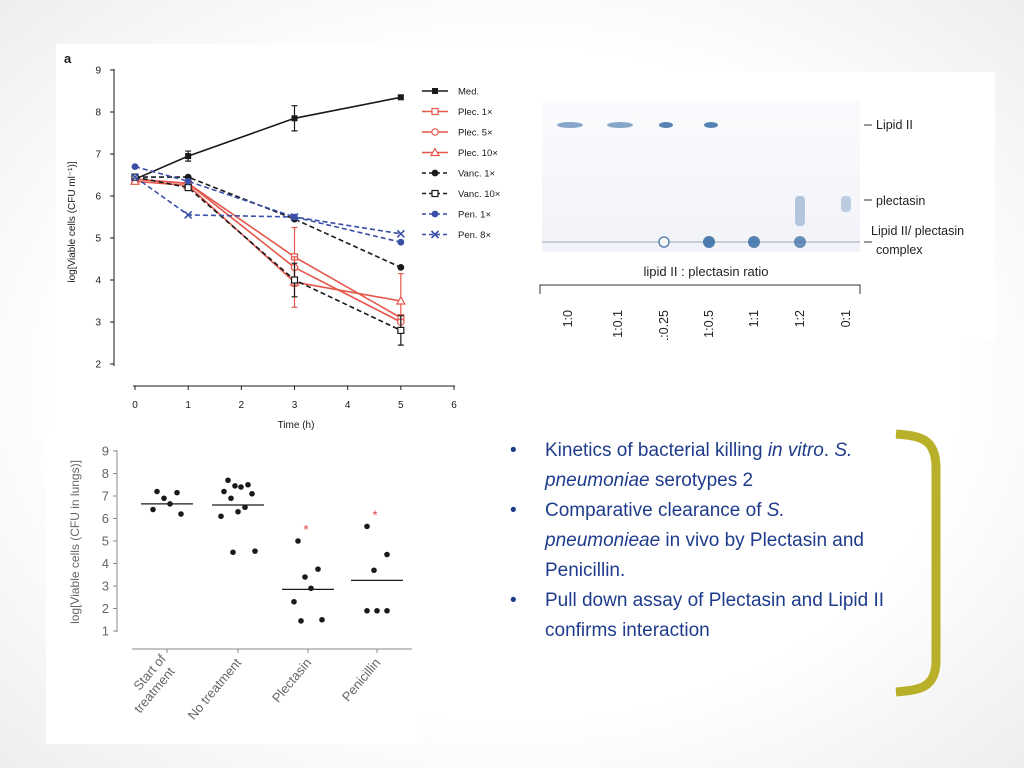 The height and width of the screenshot is (768, 1024). I want to click on legend-label: Pen. 8×, so click(474, 235).